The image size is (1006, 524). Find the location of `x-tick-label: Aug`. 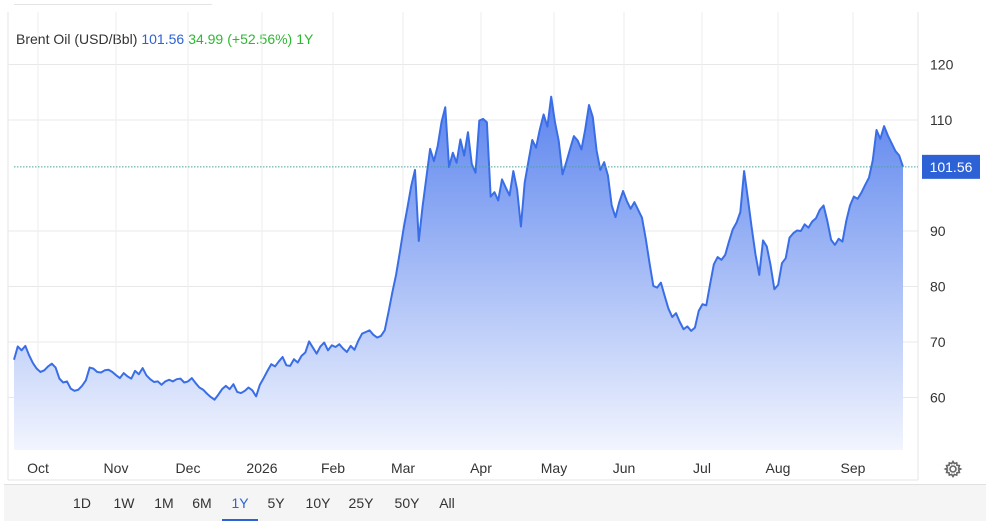

x-tick-label: Aug is located at coordinates (778, 468).